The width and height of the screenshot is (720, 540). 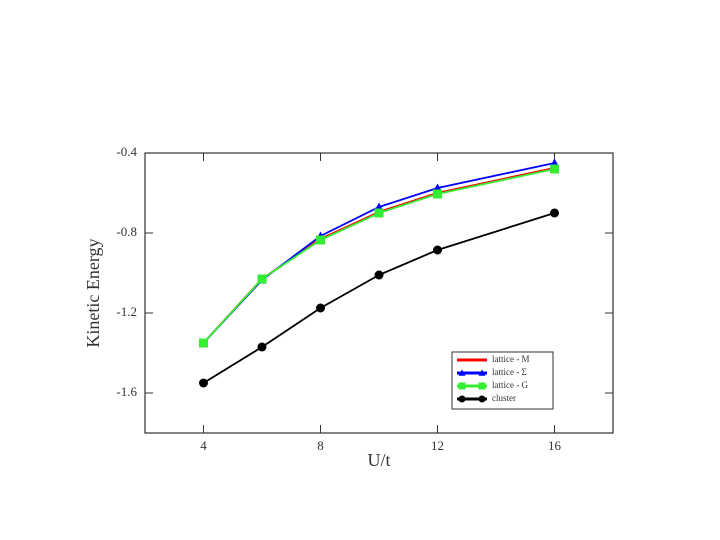 What do you see at coordinates (203, 445) in the screenshot?
I see `x-tick-label: 4` at bounding box center [203, 445].